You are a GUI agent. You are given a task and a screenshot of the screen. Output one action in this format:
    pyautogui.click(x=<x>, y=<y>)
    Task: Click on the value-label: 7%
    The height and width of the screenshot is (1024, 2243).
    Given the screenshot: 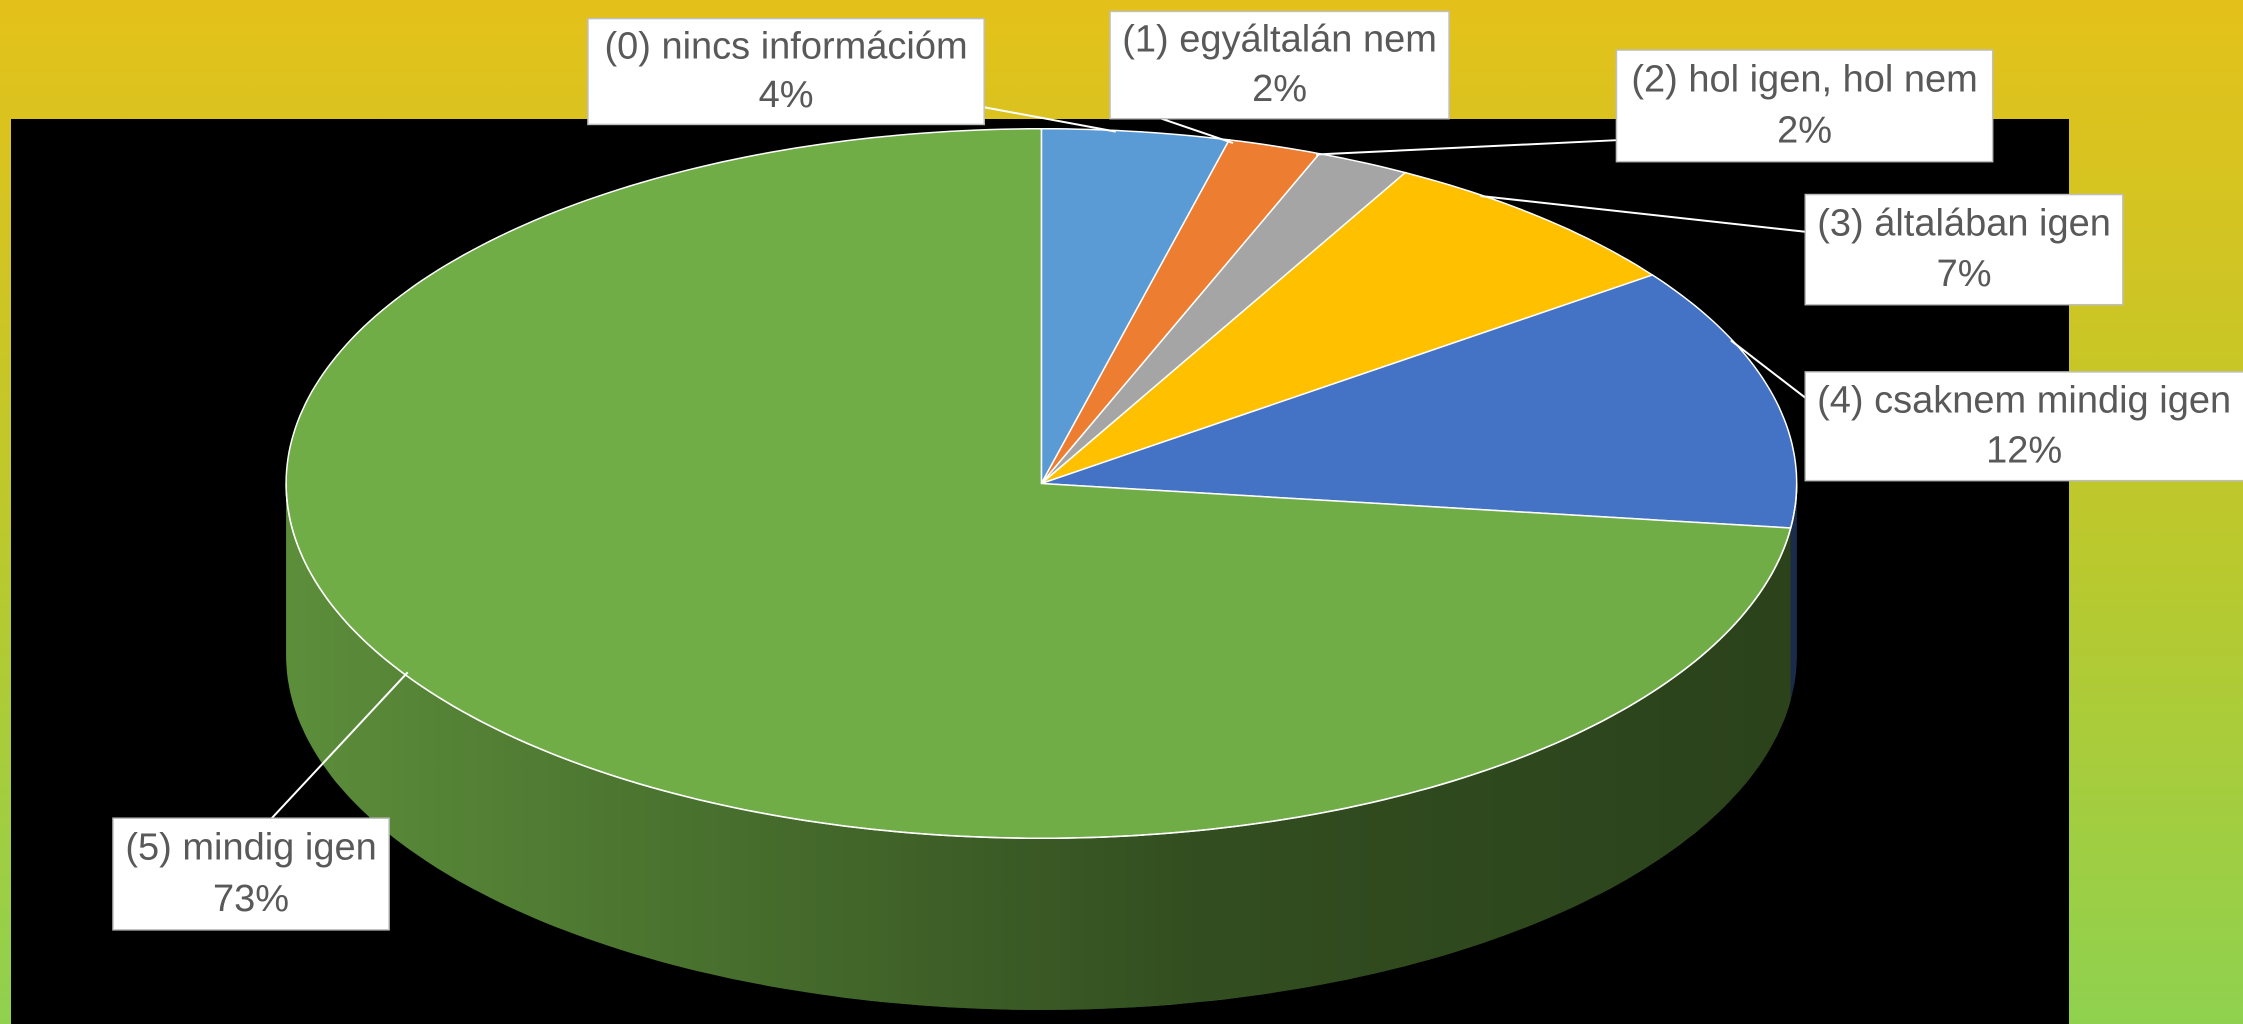 What is the action you would take?
    pyautogui.click(x=1964, y=274)
    